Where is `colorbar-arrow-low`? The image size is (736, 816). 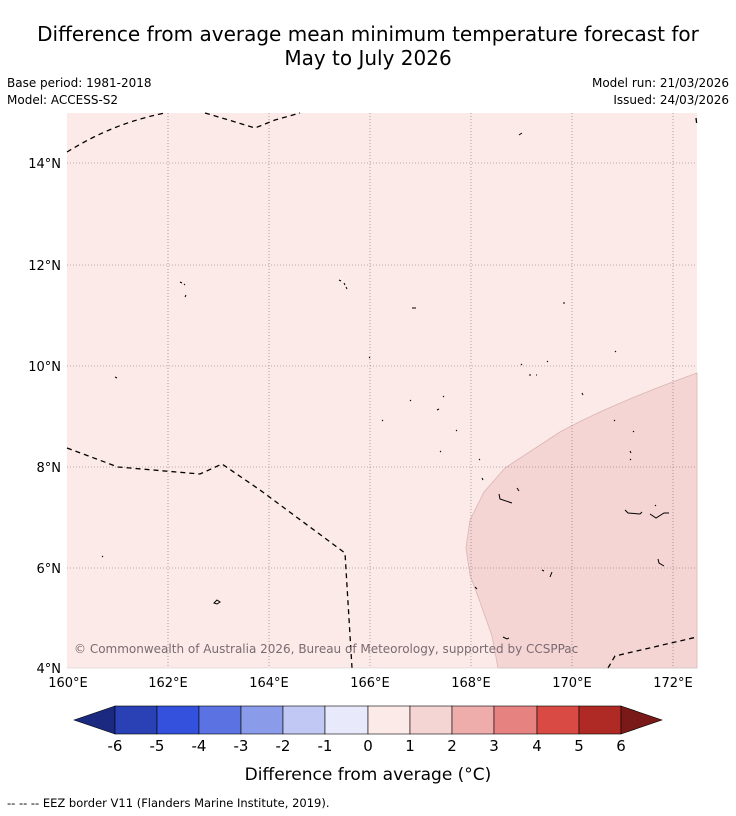 colorbar-arrow-low is located at coordinates (94, 720).